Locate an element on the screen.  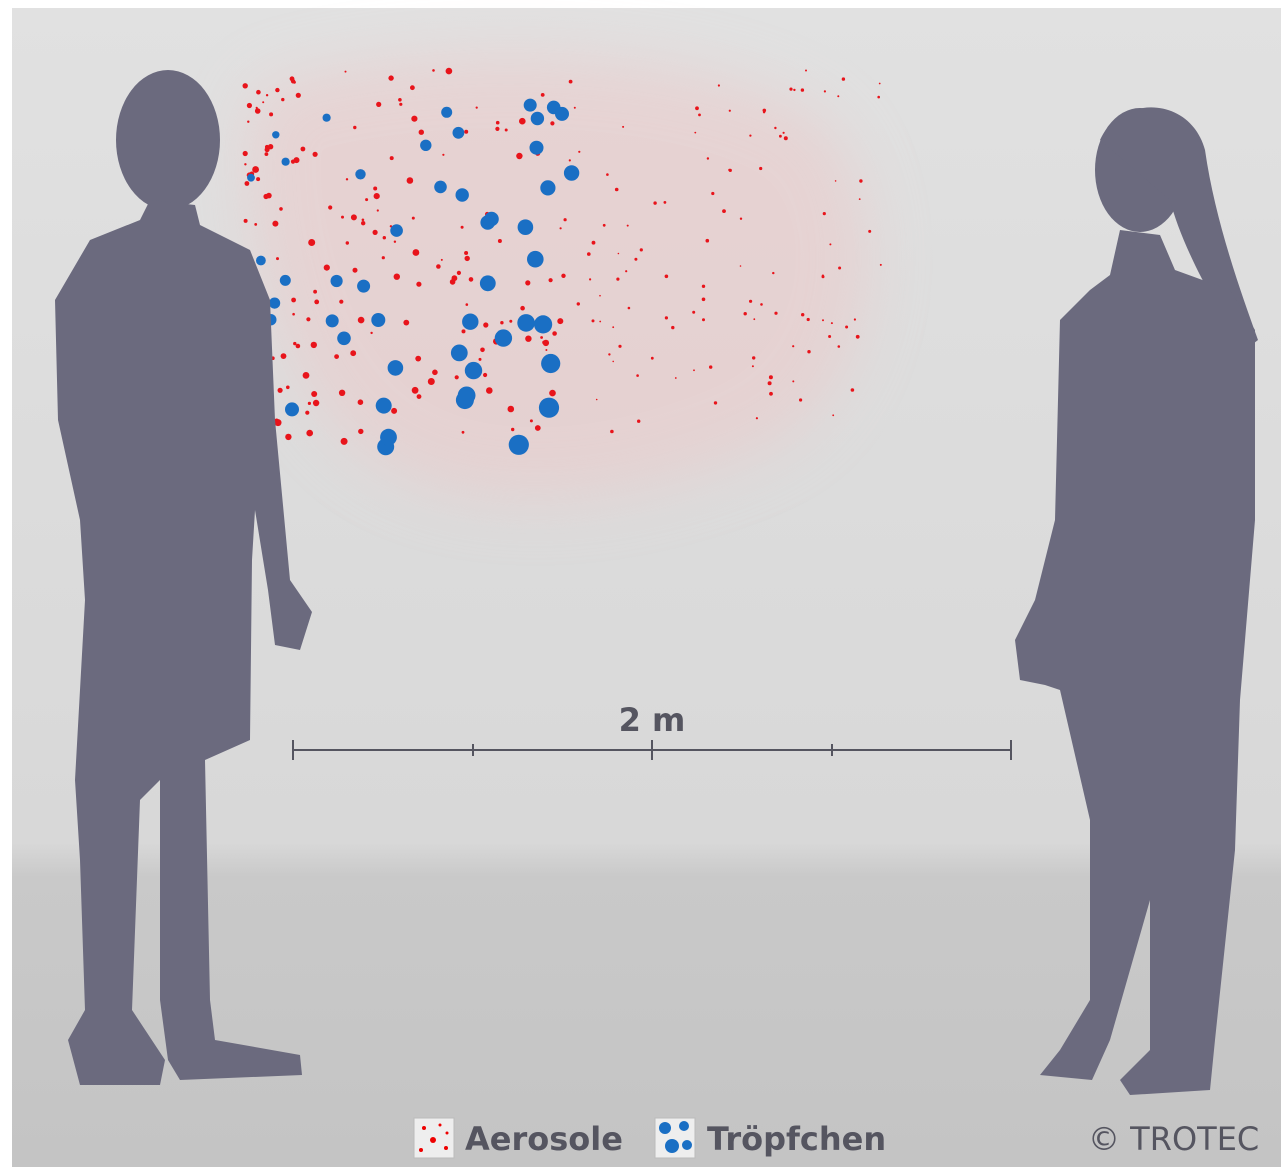
scale-bar is located at coordinates (652, 750).